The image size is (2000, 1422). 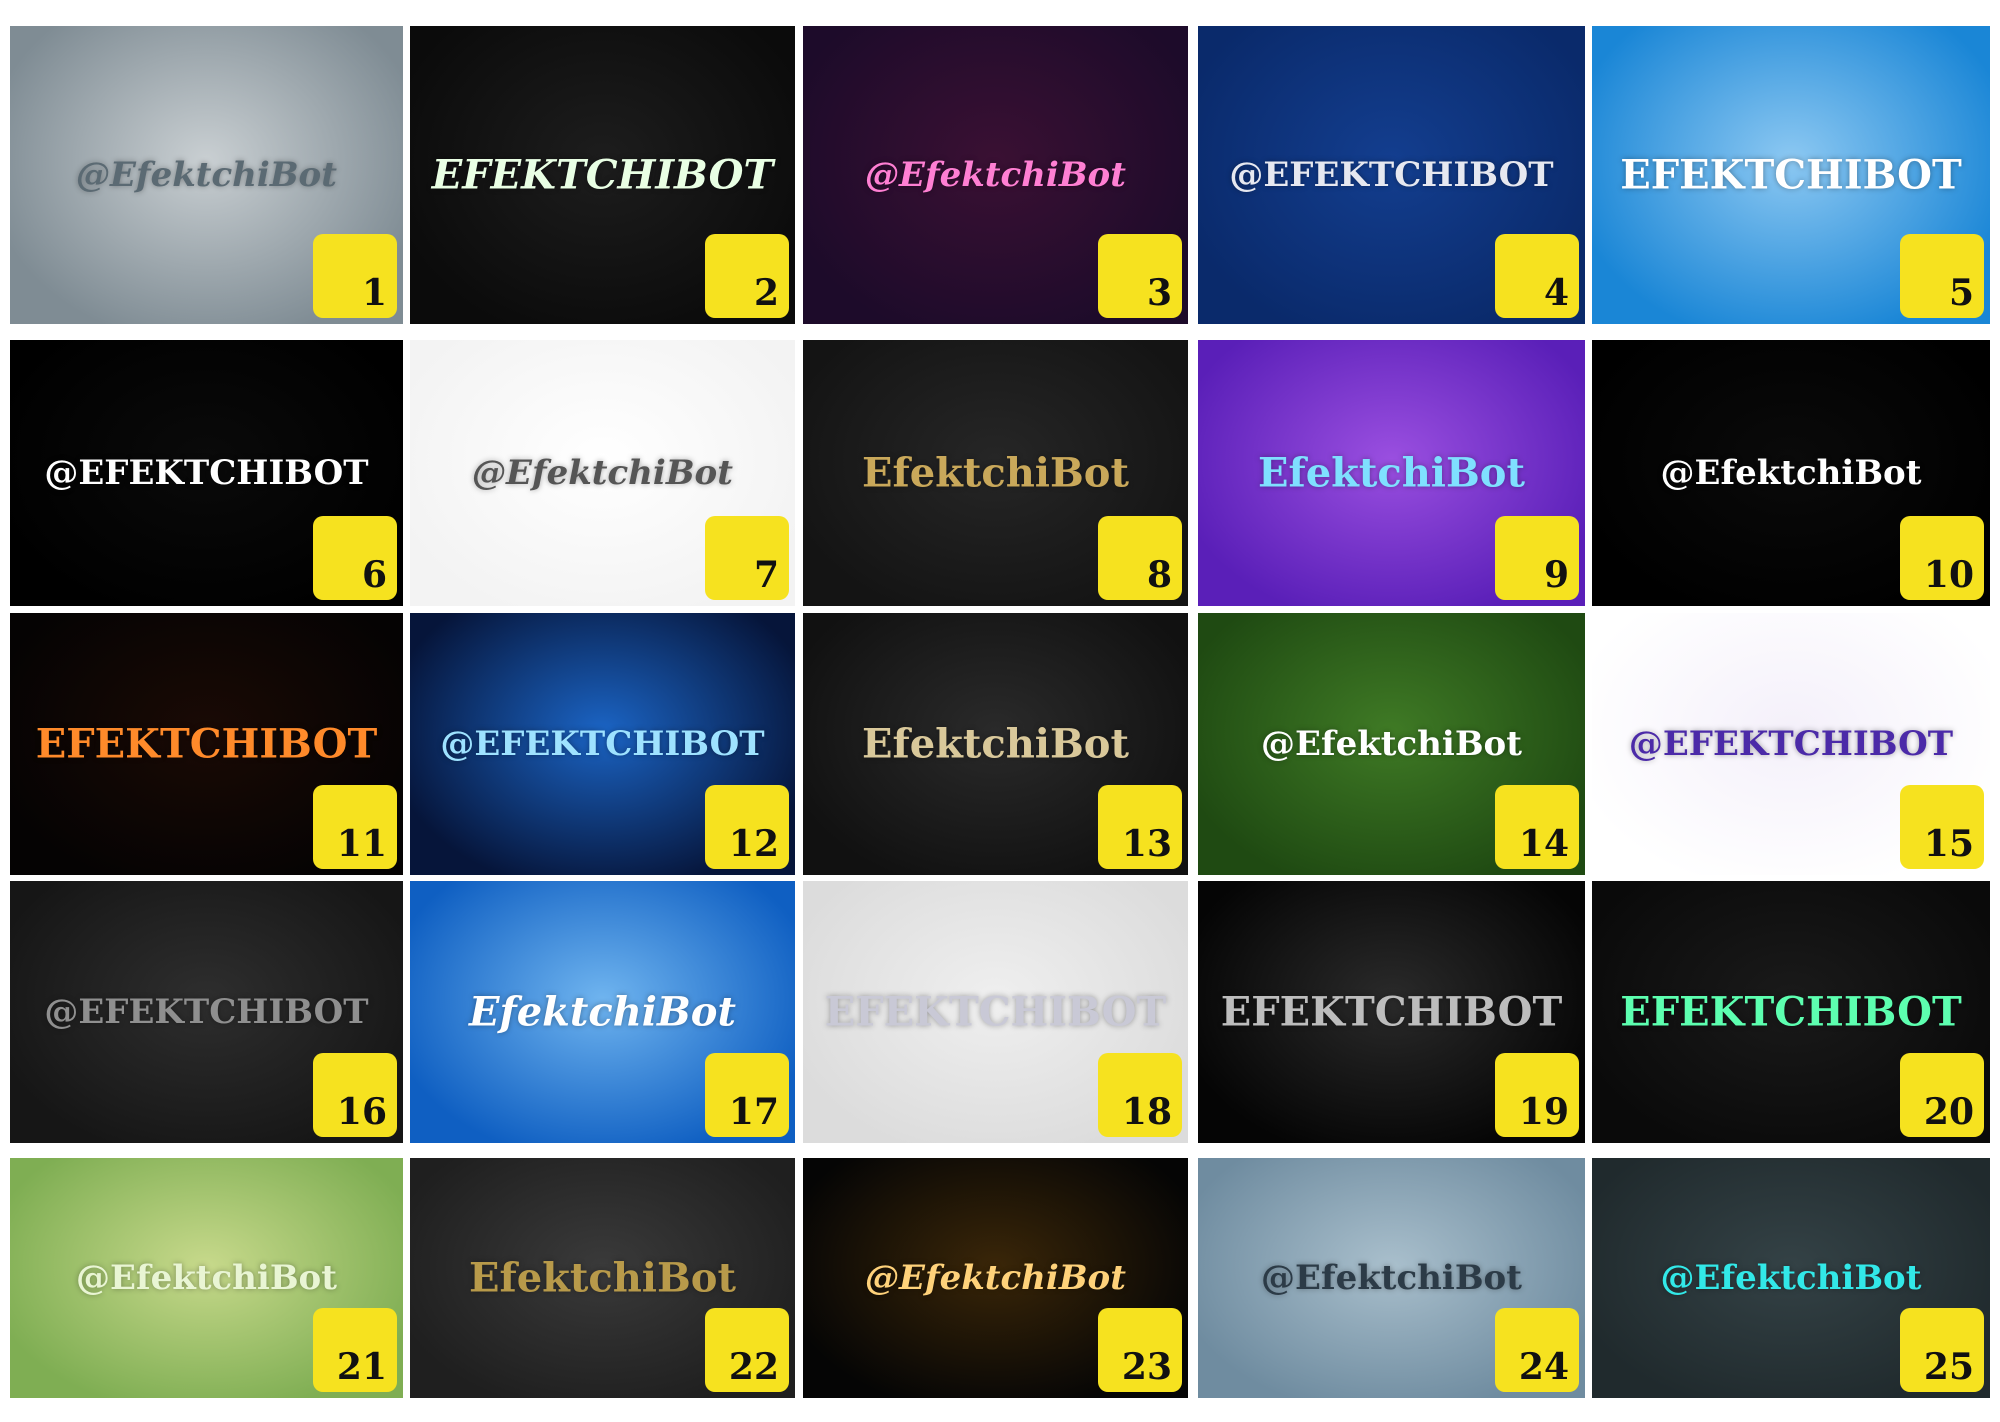 I want to click on tile-number-badge: 14, so click(x=1537, y=827).